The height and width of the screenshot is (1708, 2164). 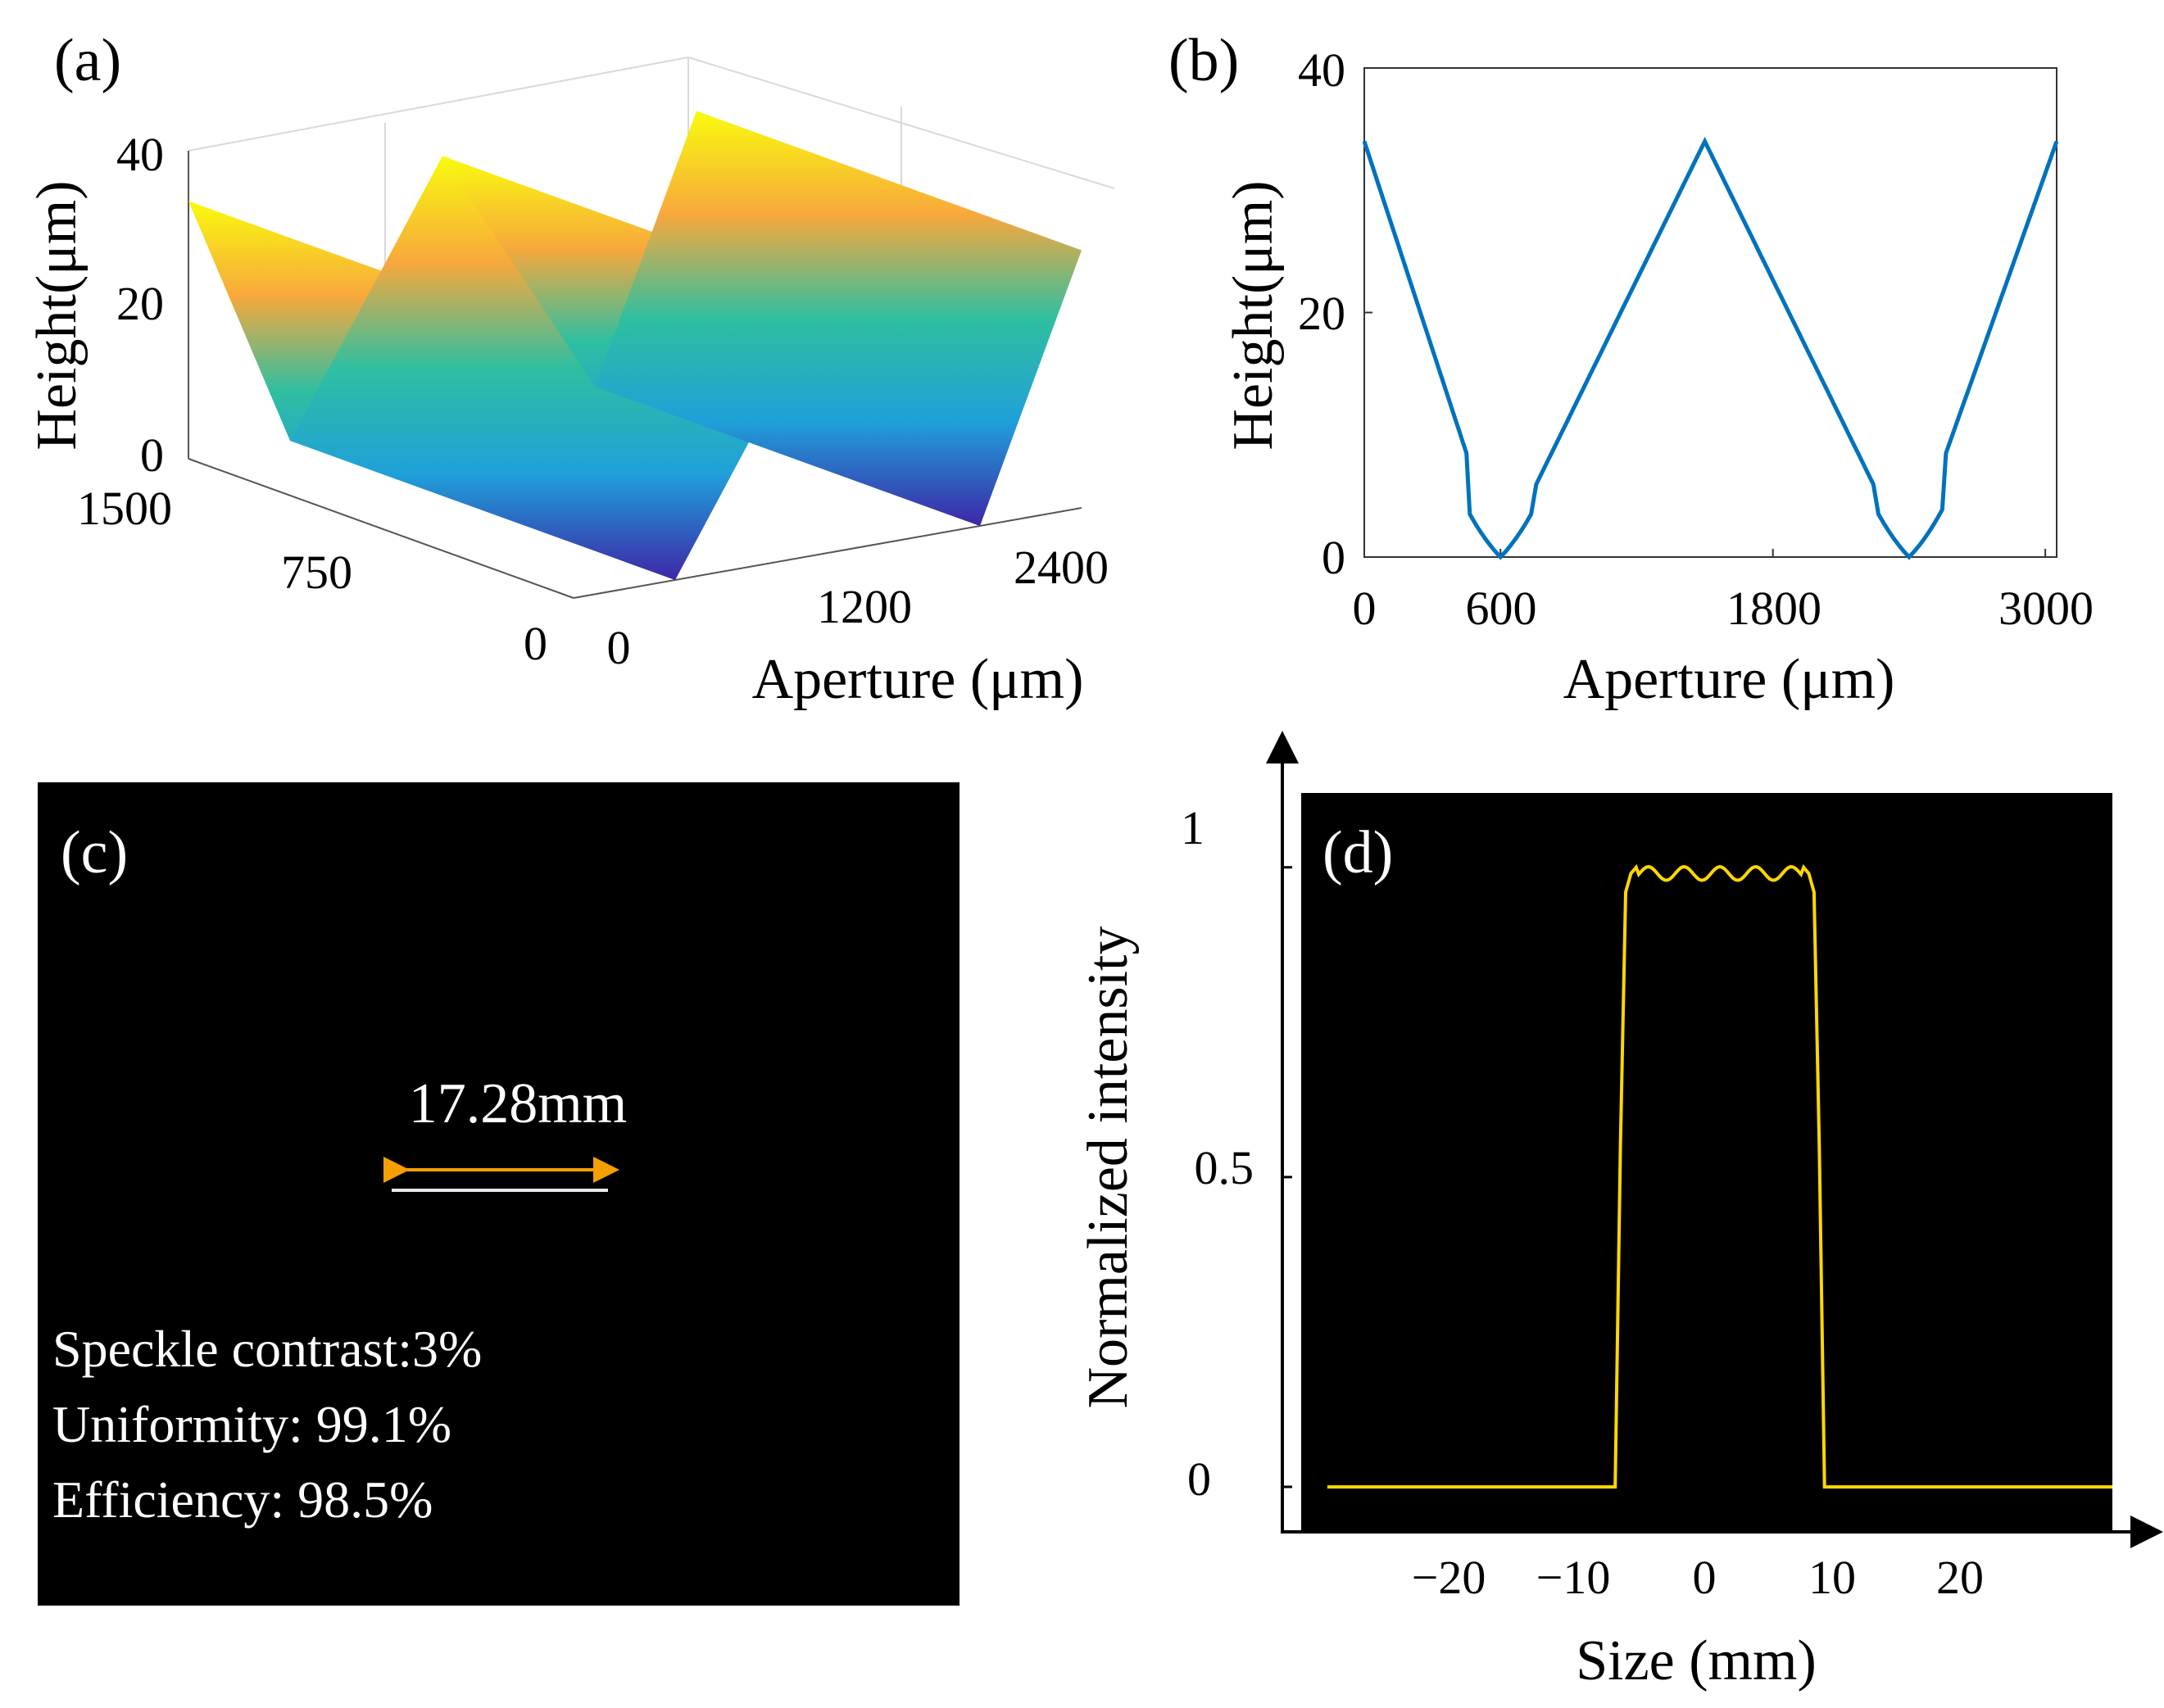 I want to click on panel-c-stat-speckle: Speckle contrast:3%, so click(x=267, y=1349).